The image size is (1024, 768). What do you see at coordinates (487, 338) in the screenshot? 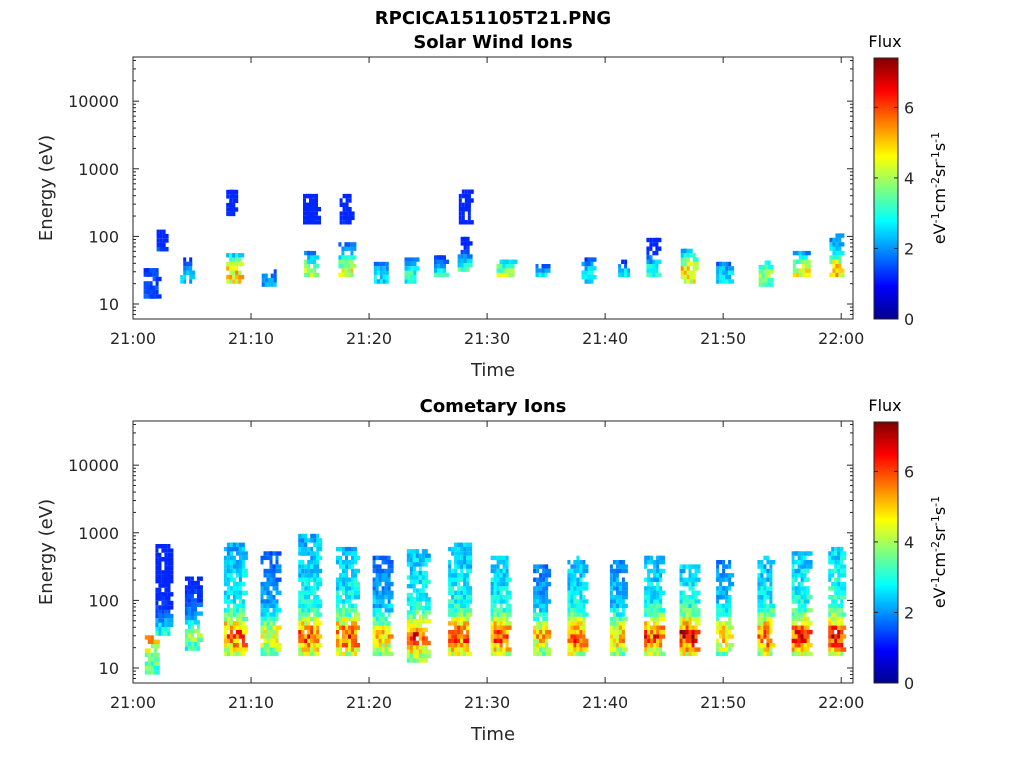
I see `x-tick-label: 21:30` at bounding box center [487, 338].